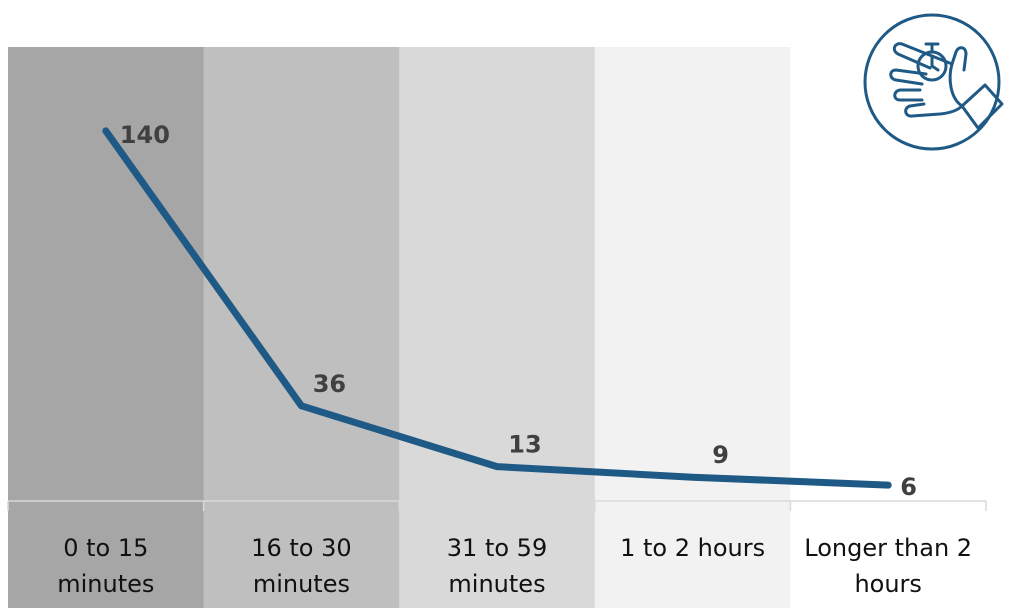 The height and width of the screenshot is (608, 1036). Describe the element at coordinates (329, 384) in the screenshot. I see `data-label: 36` at that location.